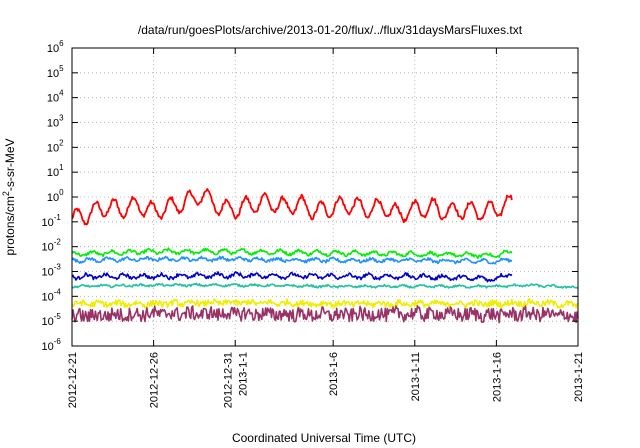 The width and height of the screenshot is (640, 448). Describe the element at coordinates (58, 242) in the screenshot. I see `y-tick-exponent: -2` at that location.